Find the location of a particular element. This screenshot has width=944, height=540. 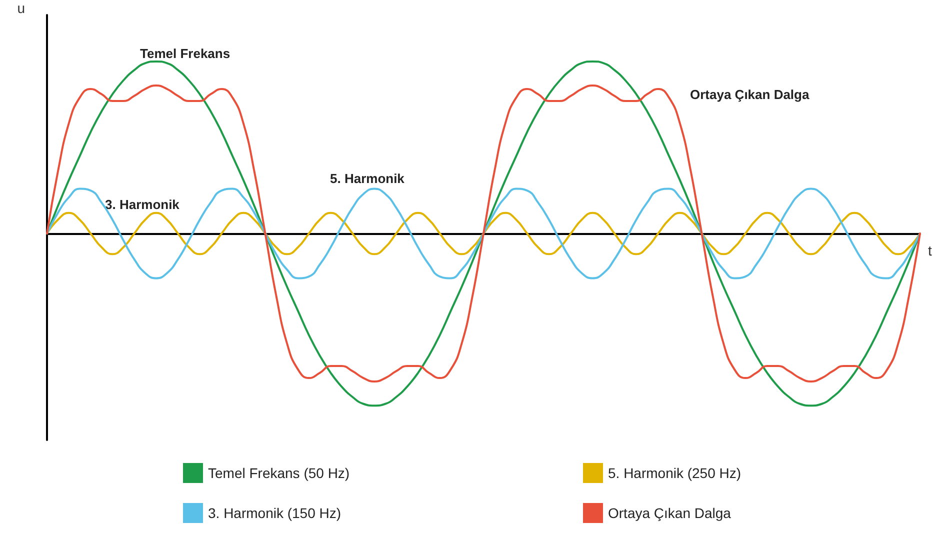

legend-label: Temel Frekans (50 Hz) is located at coordinates (279, 473).